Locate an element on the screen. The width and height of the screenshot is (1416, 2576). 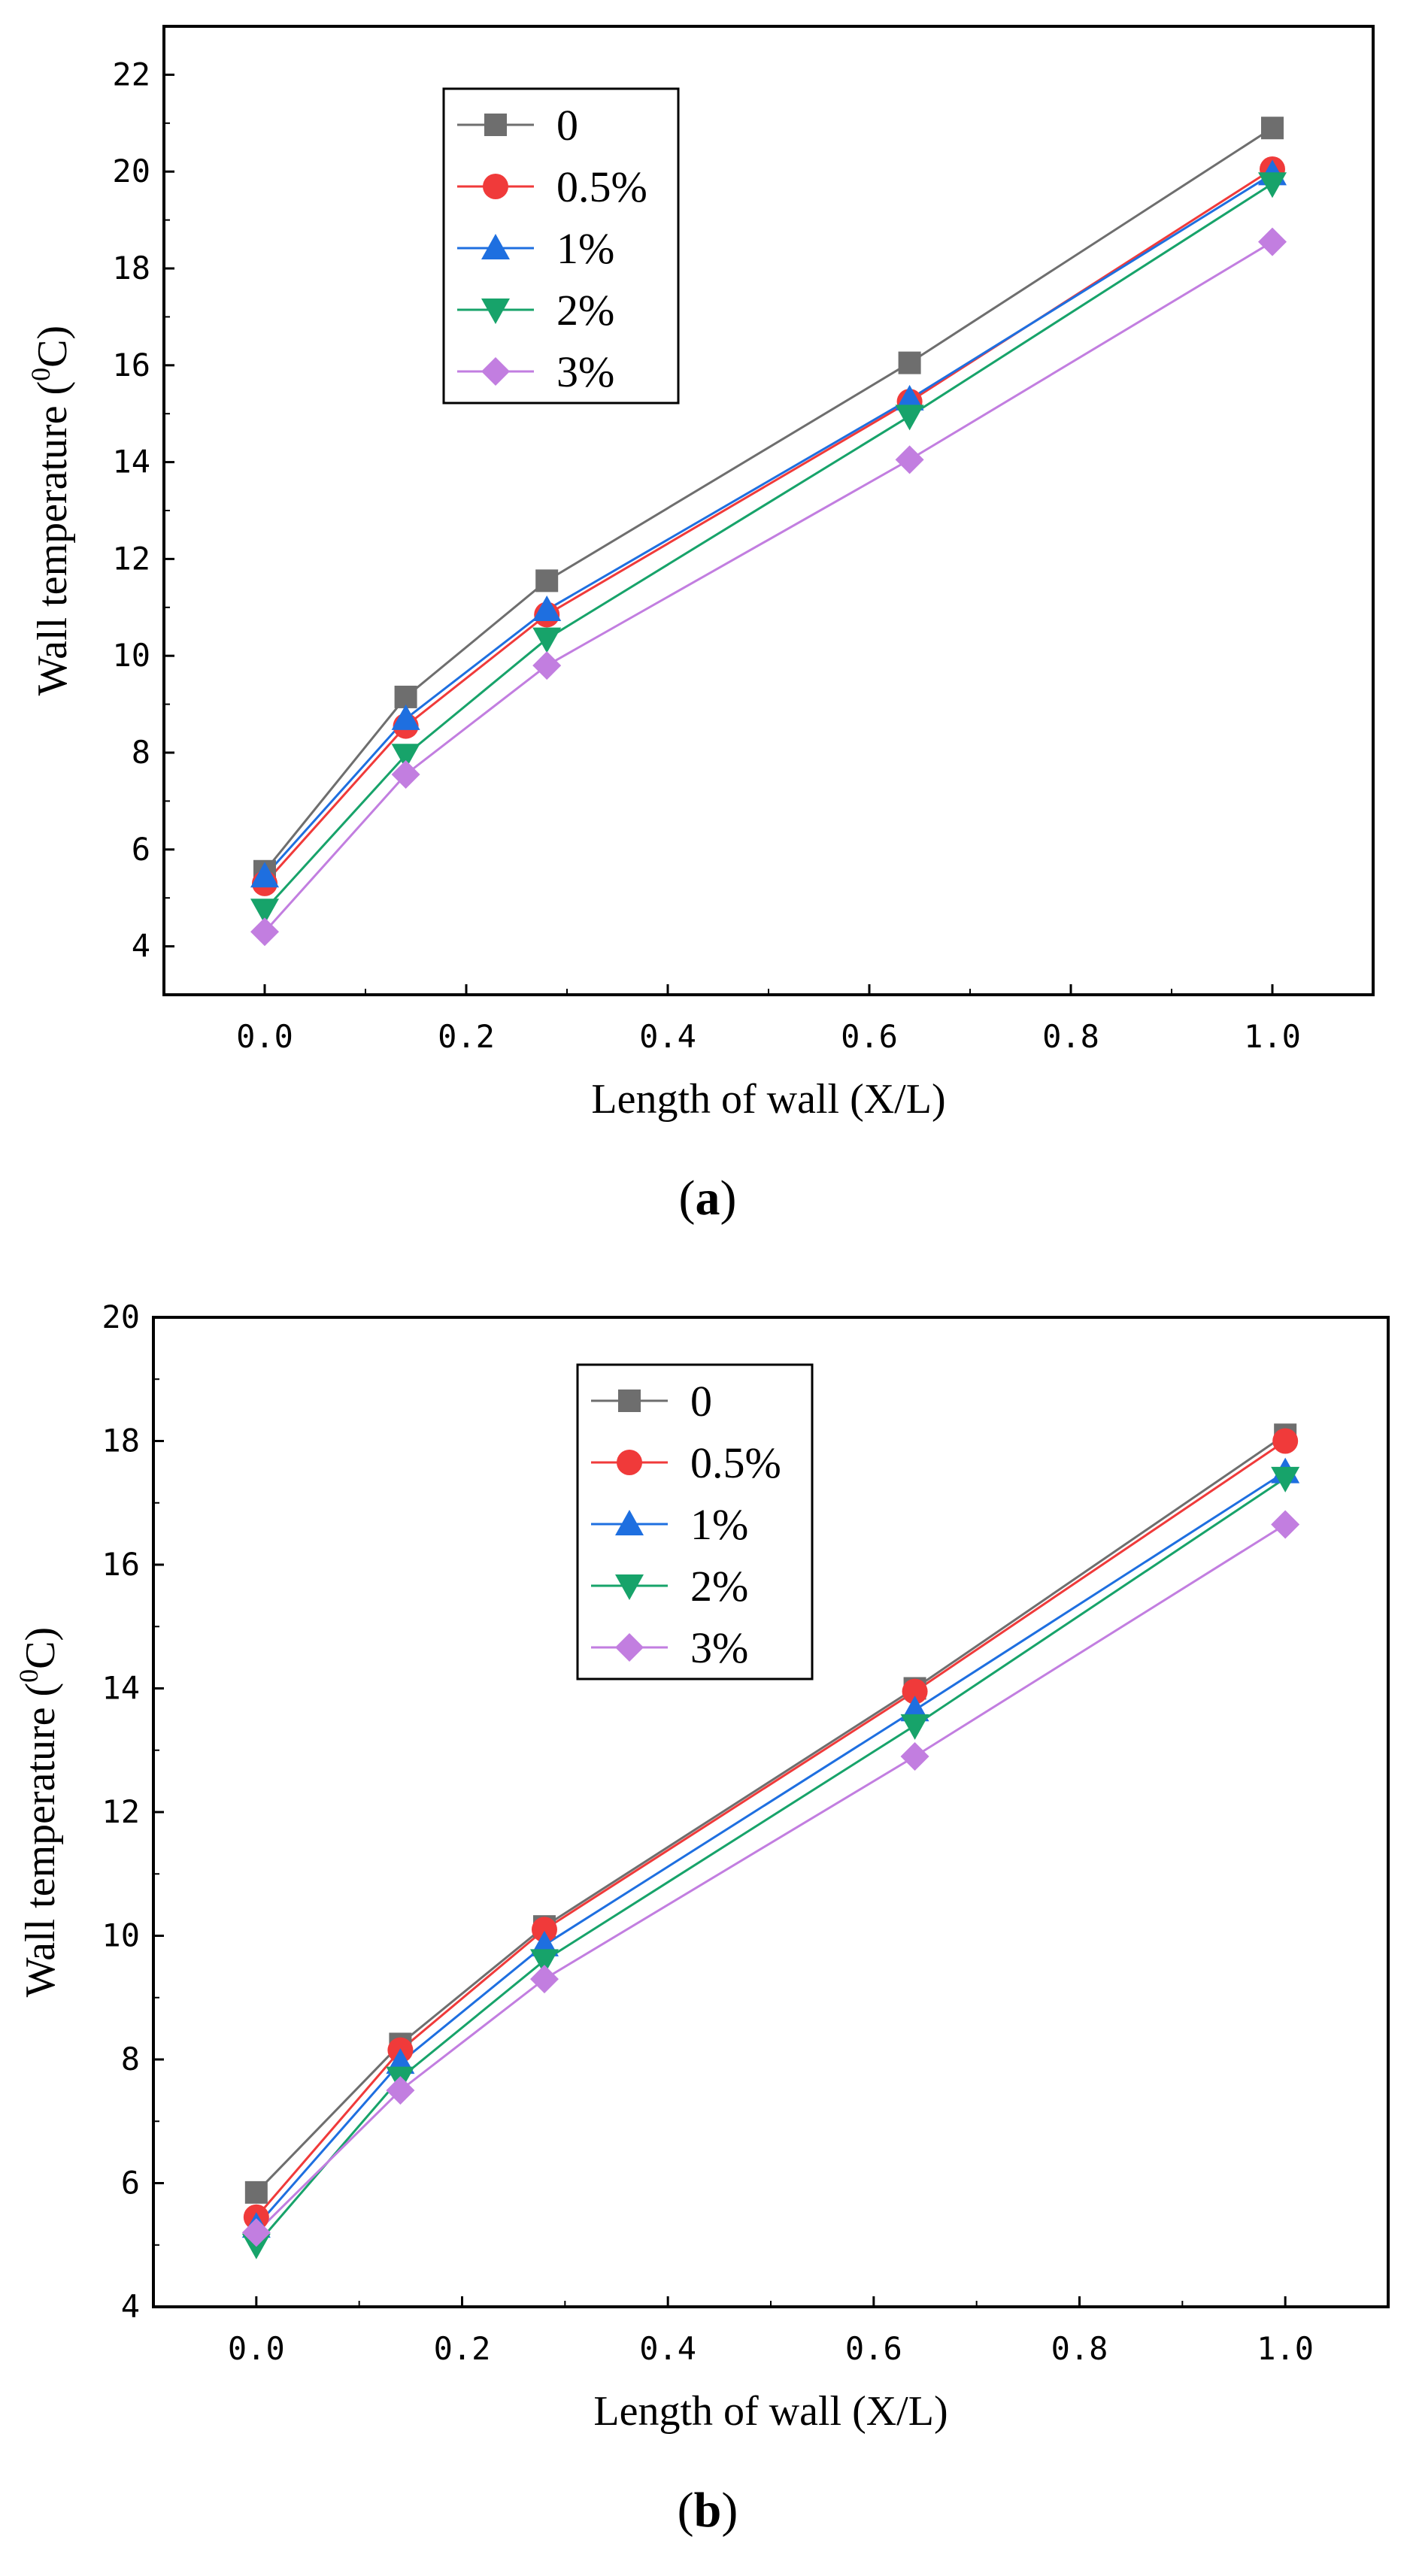
y-tick-label: 22 is located at coordinates (131, 74).